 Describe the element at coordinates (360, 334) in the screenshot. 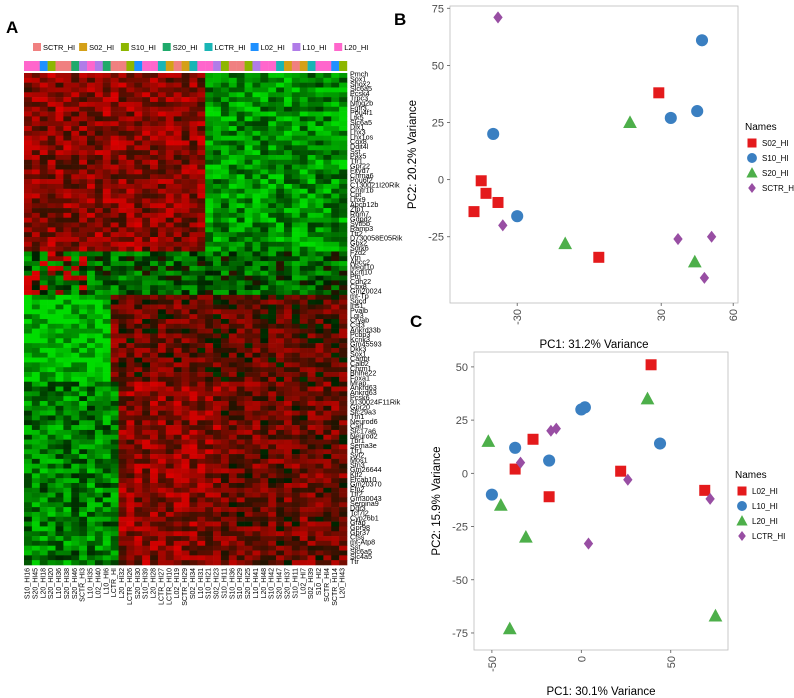

I see `gene-label: Pcbp3` at that location.